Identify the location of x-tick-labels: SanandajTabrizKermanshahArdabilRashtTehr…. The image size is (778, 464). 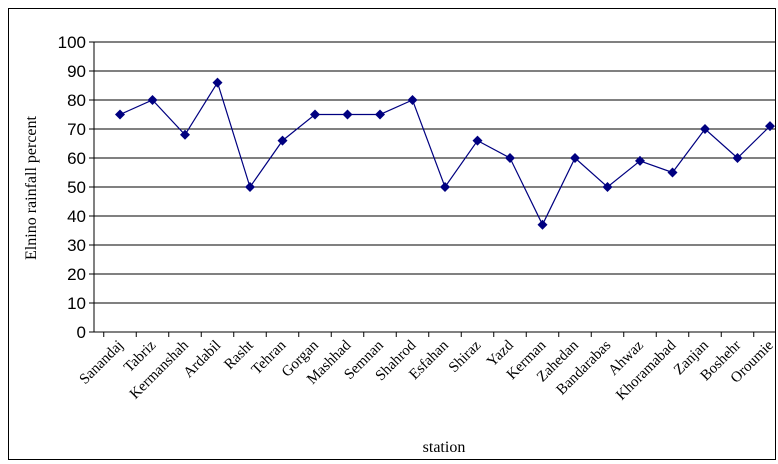
(427, 370).